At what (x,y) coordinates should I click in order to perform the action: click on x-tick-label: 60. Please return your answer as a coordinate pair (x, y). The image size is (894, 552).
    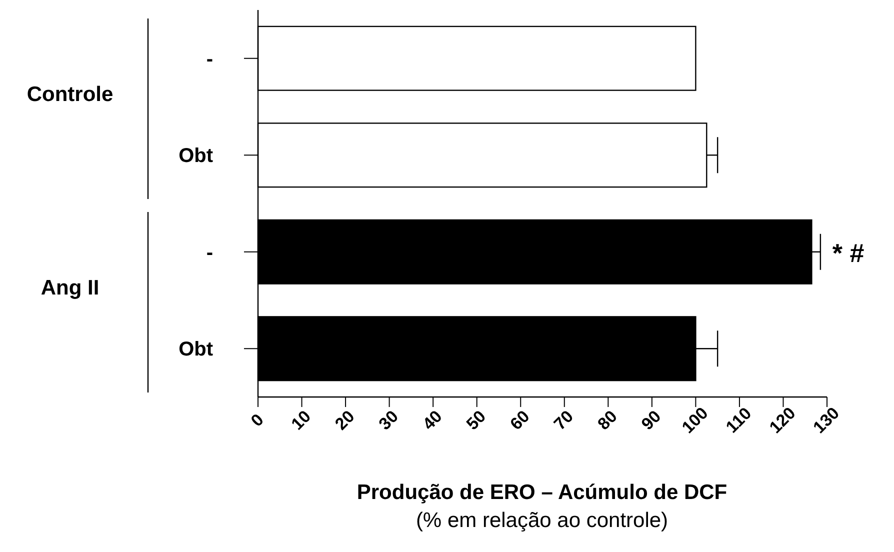
    Looking at the image, I should click on (520, 420).